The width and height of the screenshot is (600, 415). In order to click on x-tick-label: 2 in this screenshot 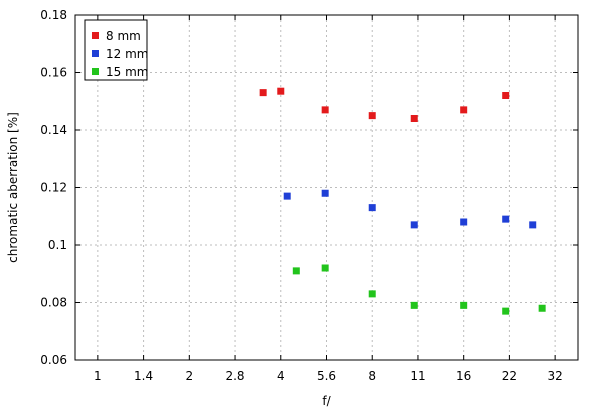, I will do `click(189, 376)`.